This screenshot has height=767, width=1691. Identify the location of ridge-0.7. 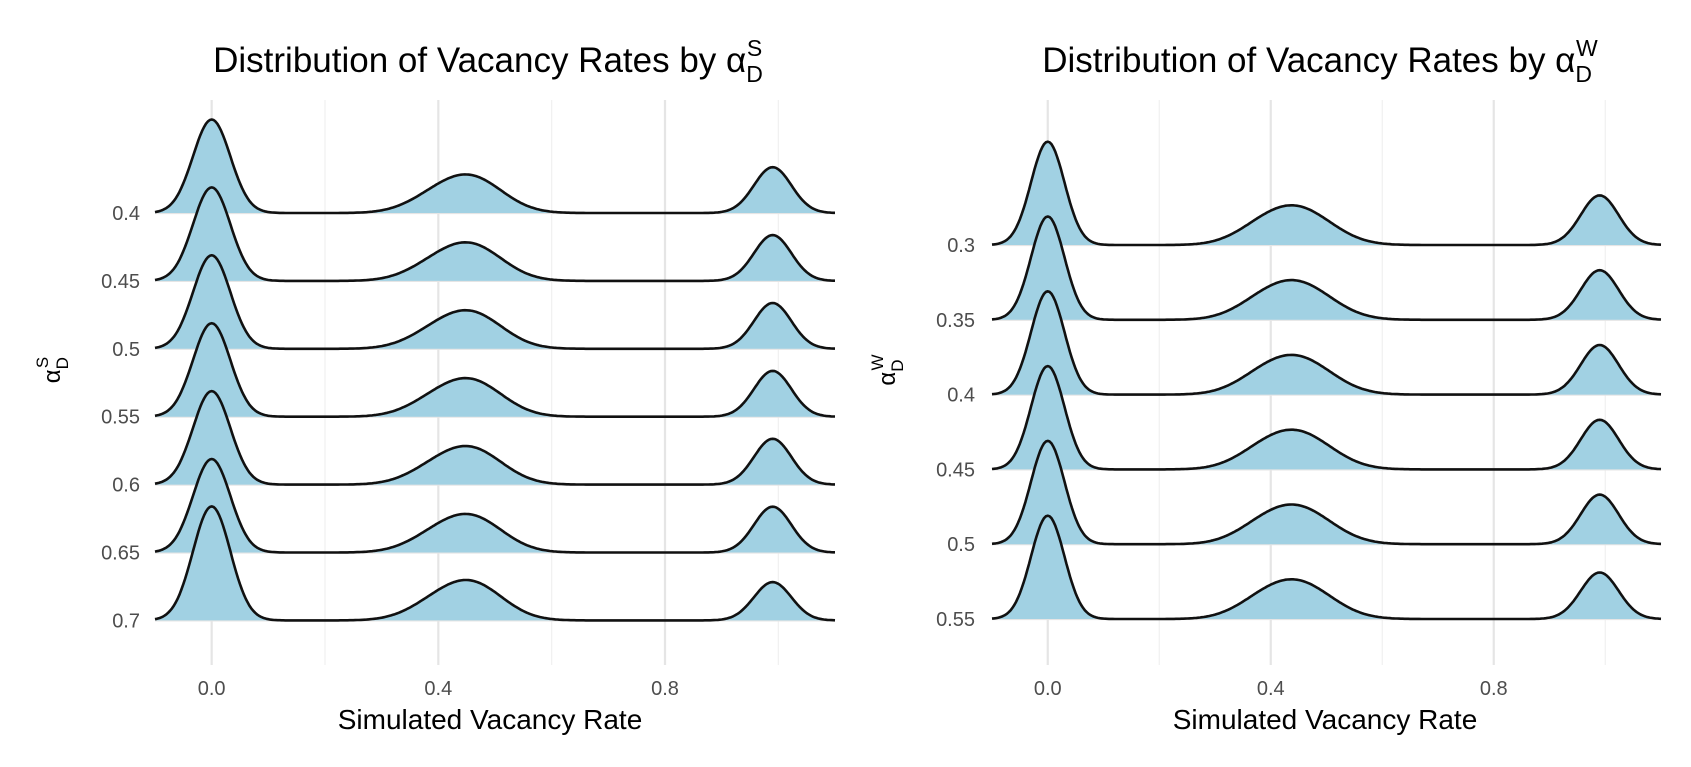
(495, 563).